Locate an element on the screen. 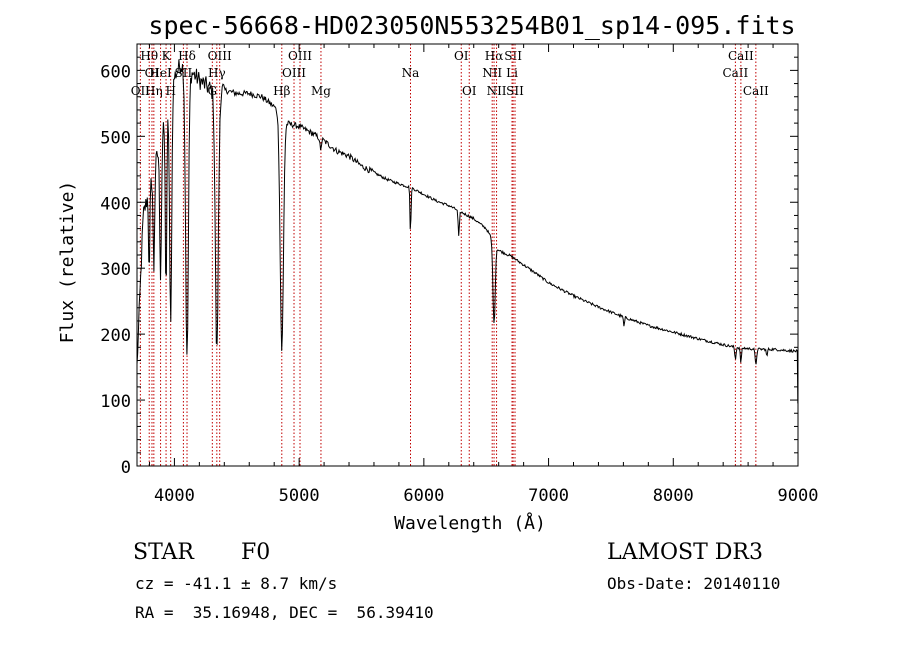  line-marker-label: HeI is located at coordinates (160, 73).